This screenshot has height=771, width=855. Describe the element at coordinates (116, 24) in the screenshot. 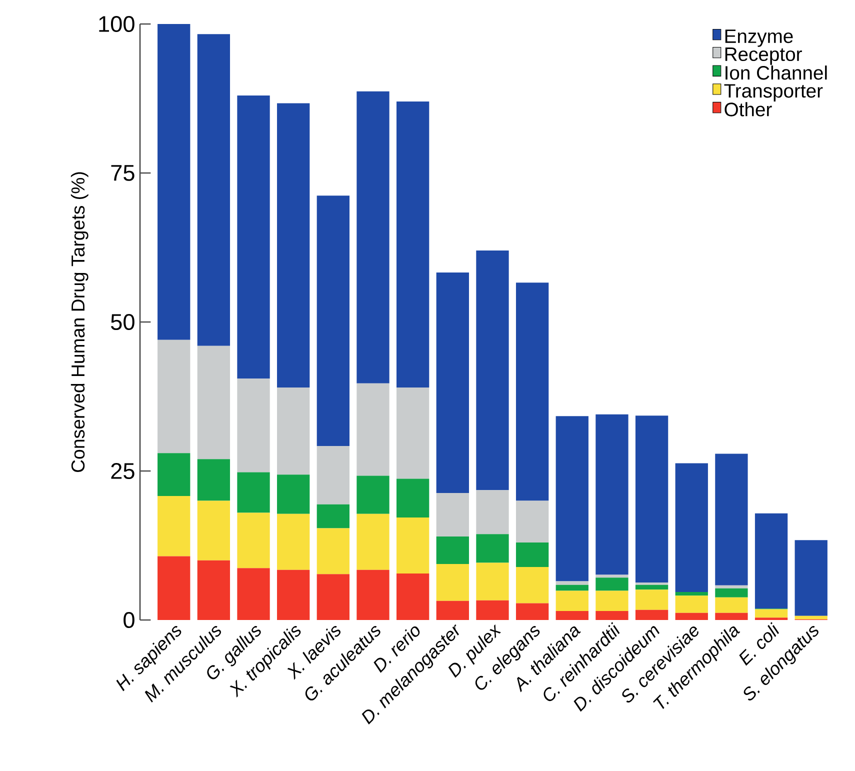

I see `y-tick-label: 100` at that location.